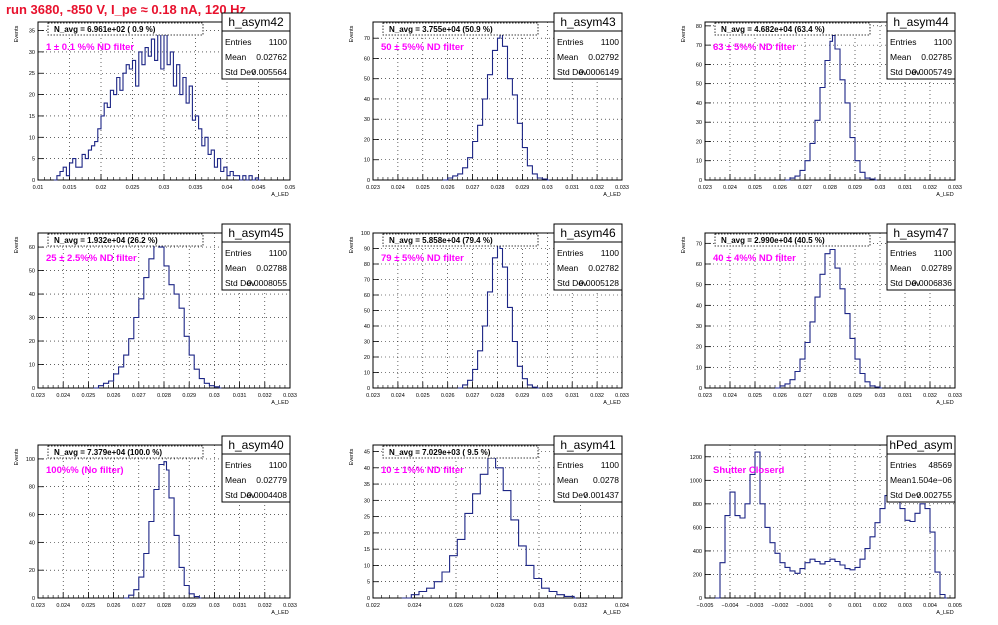  Describe the element at coordinates (367, 453) in the screenshot. I see `y-tick-label: 45` at that location.